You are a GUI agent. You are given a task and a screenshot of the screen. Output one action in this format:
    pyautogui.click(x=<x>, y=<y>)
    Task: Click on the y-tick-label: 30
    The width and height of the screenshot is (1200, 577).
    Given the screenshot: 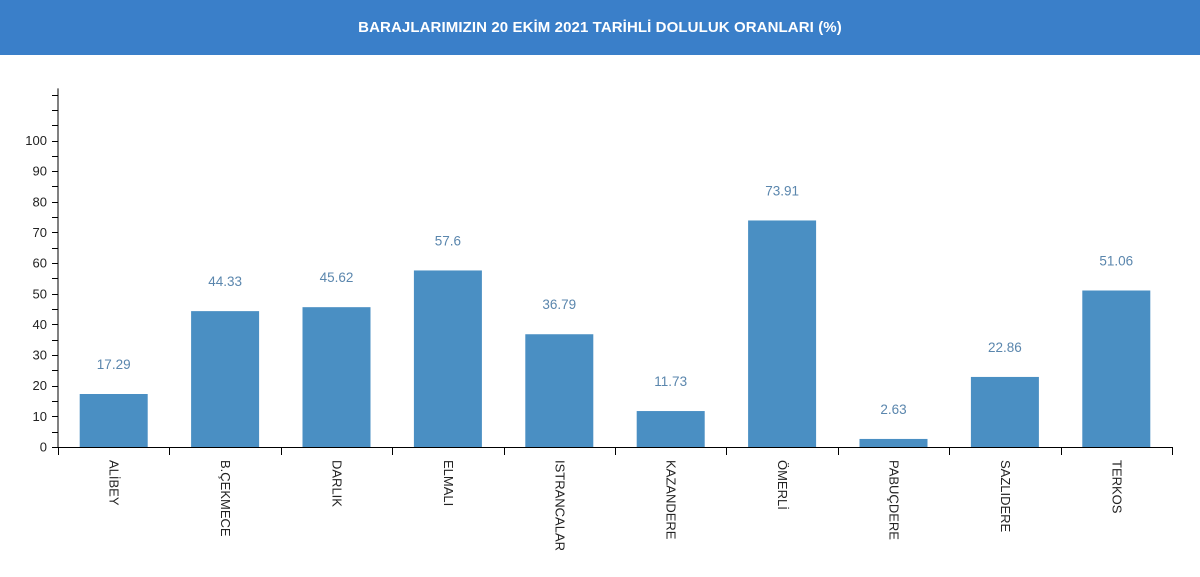 What is the action you would take?
    pyautogui.click(x=40, y=355)
    